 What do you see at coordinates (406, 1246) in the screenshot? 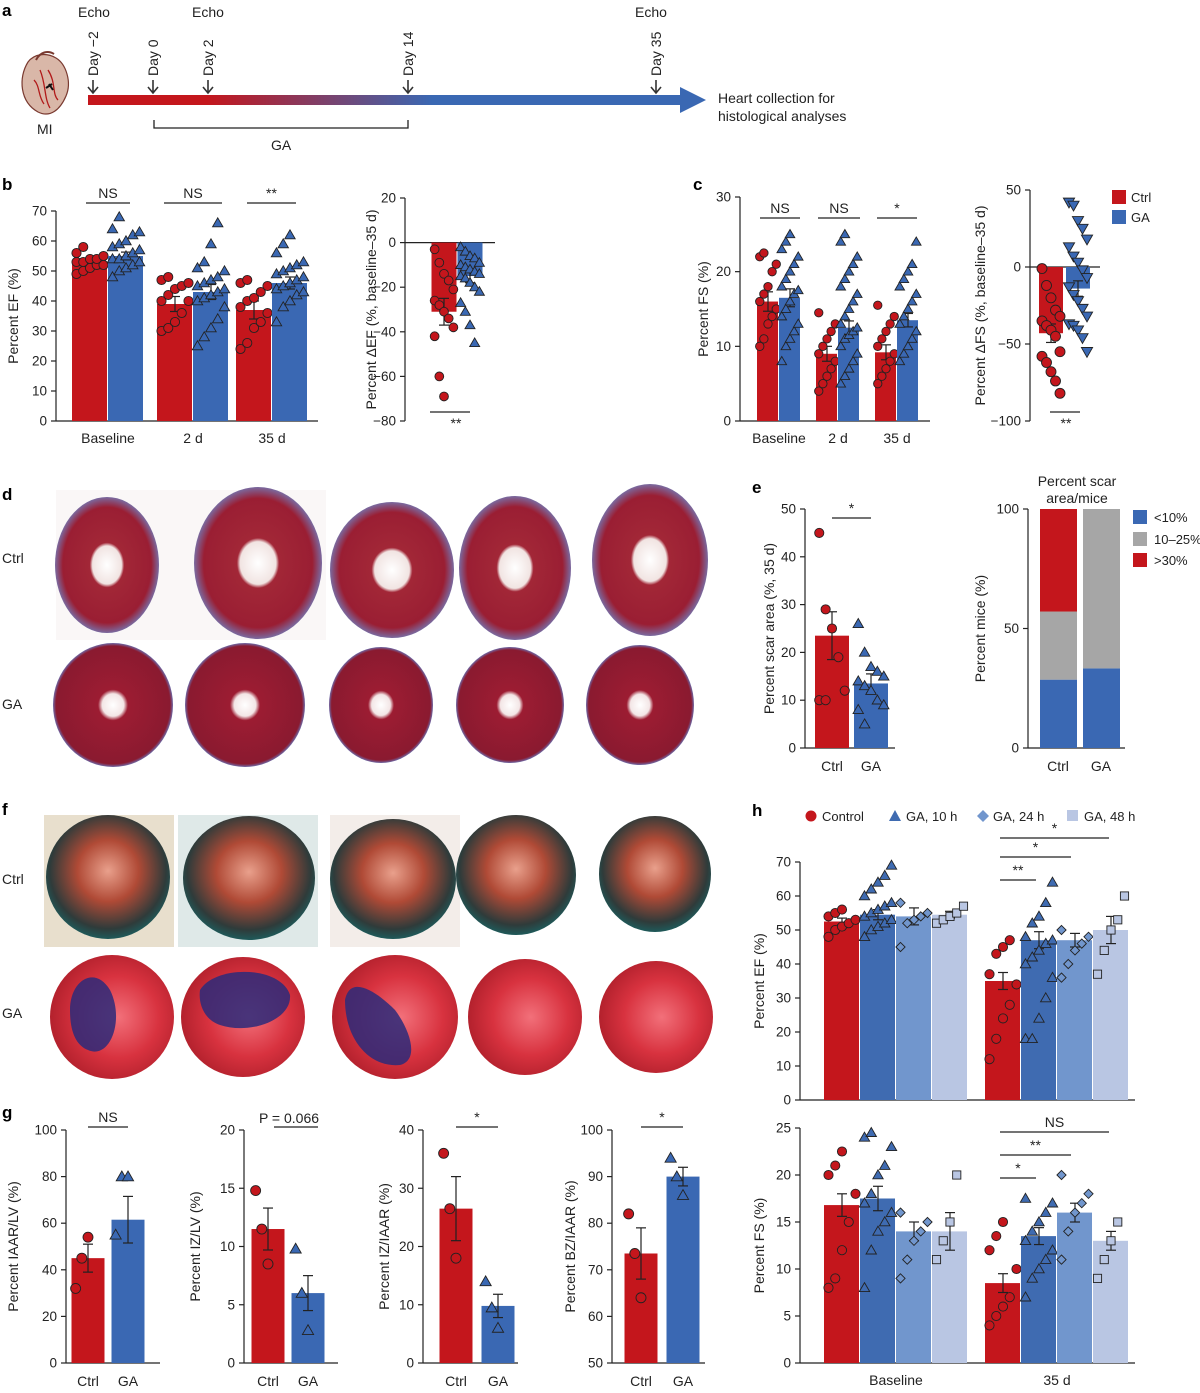
I see `g3-y-tick-label: 20` at bounding box center [406, 1246].